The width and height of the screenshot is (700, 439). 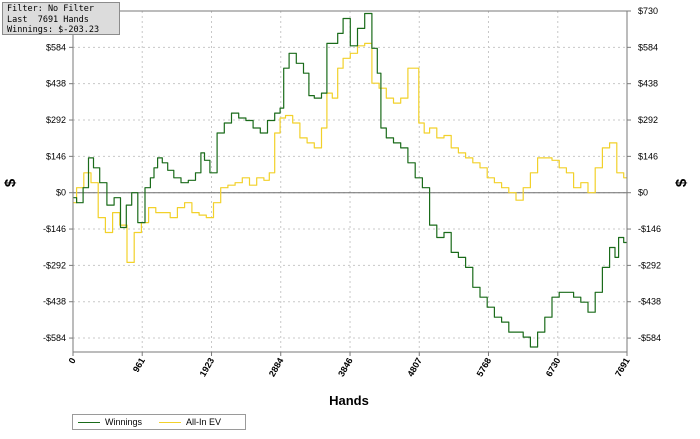 What do you see at coordinates (56, 84) in the screenshot?
I see `y-tick-label-left: $438` at bounding box center [56, 84].